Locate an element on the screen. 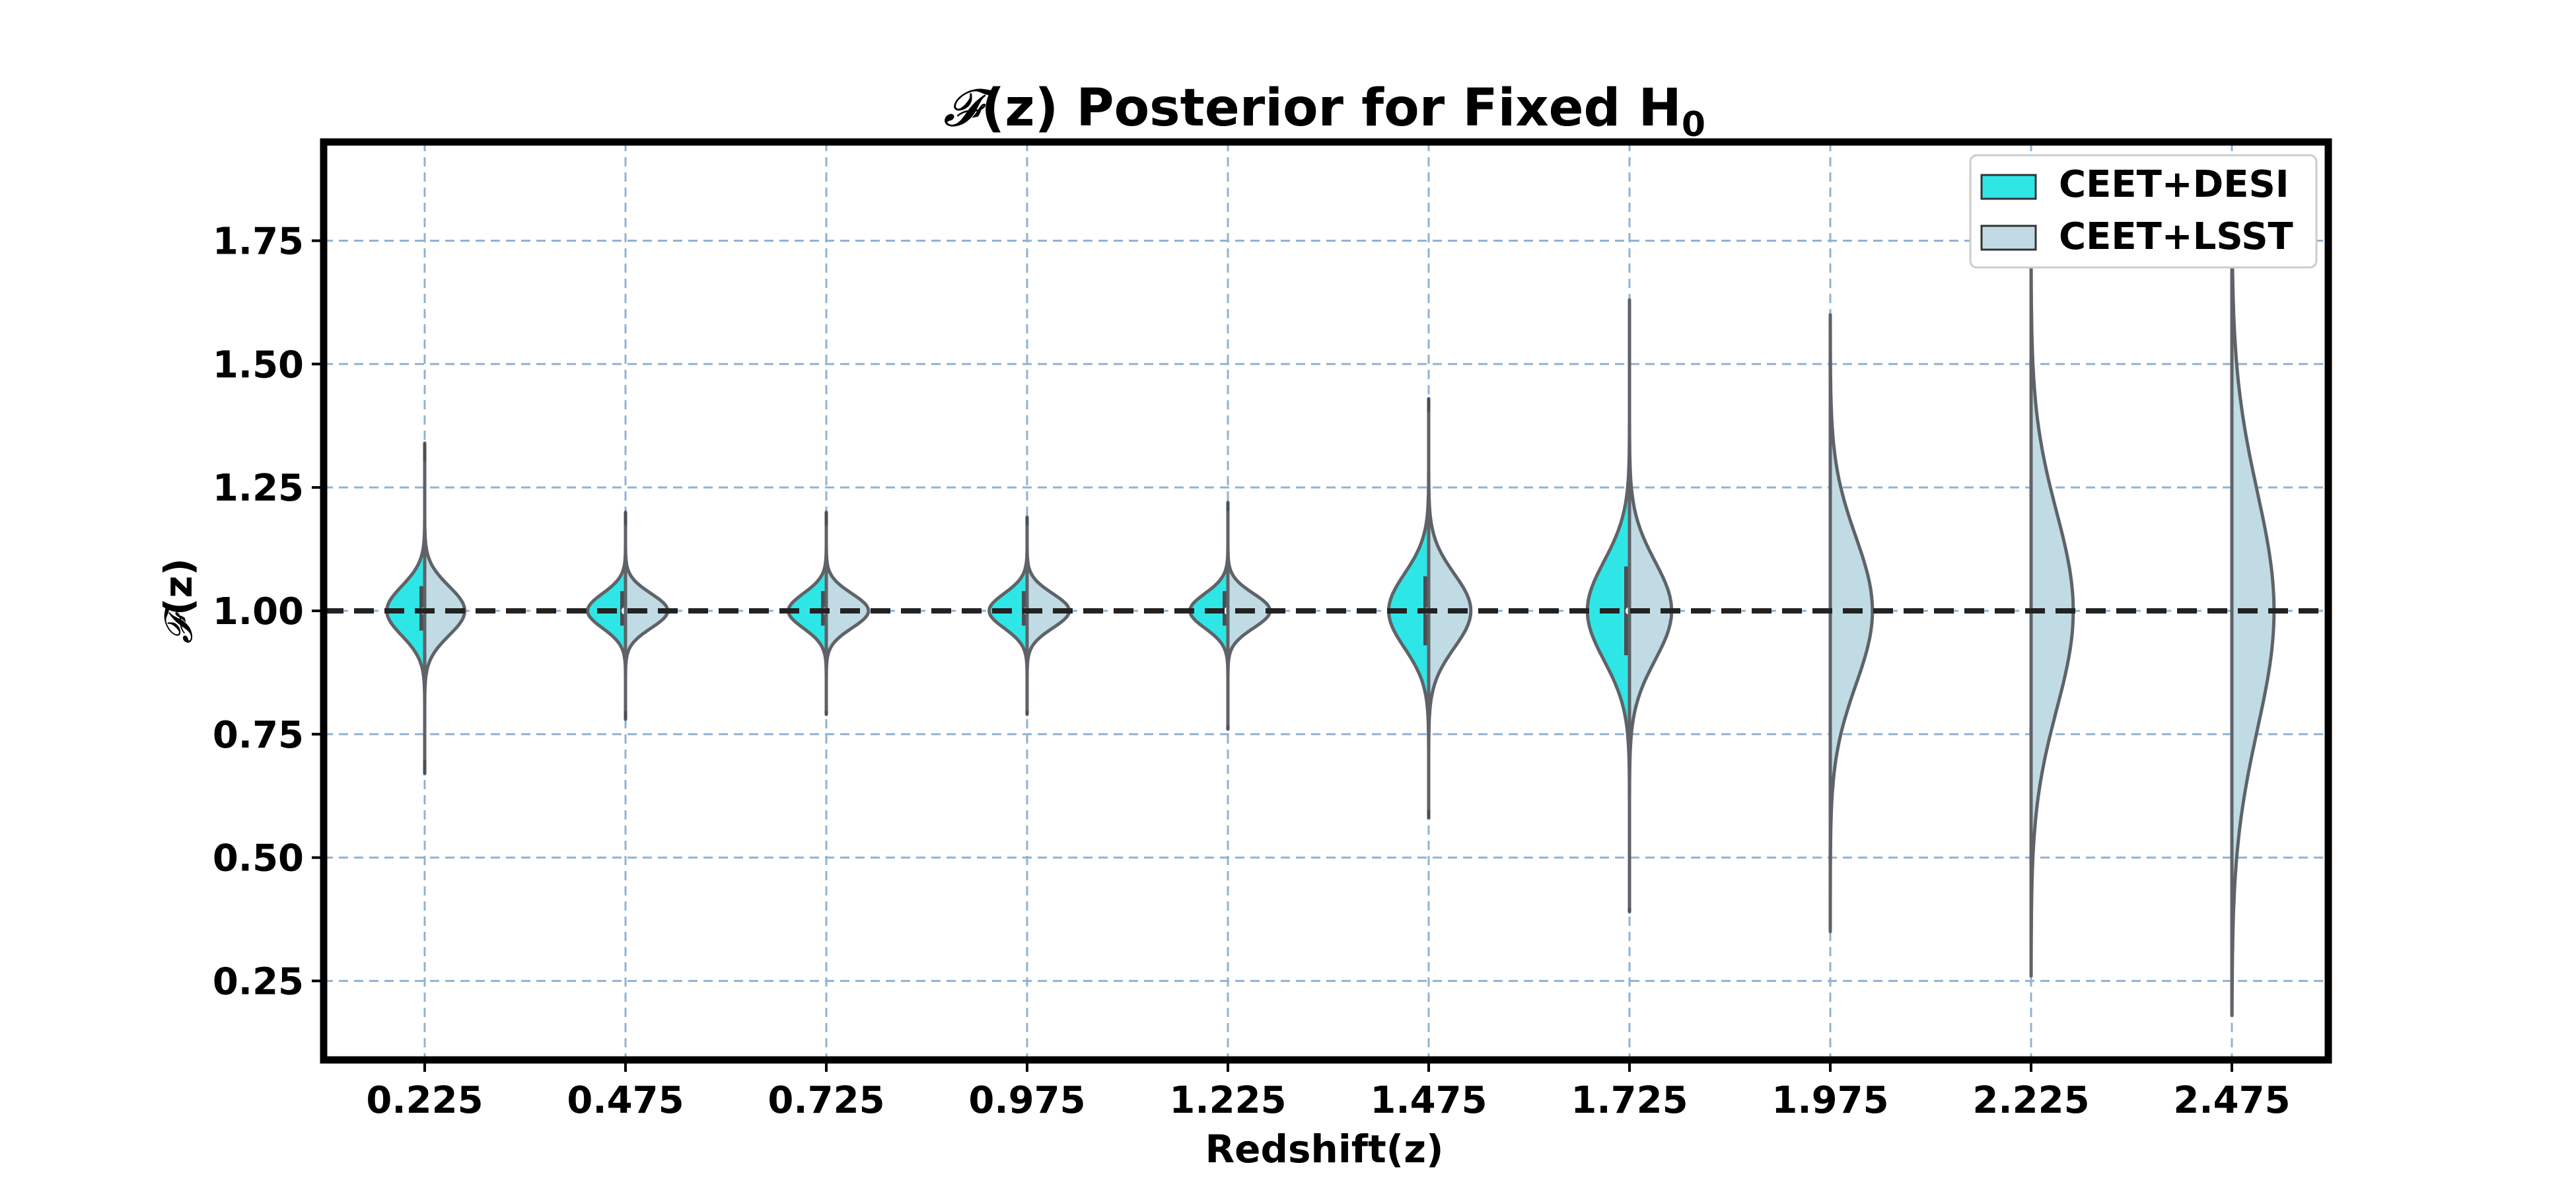 This screenshot has width=2576, height=1192. y-tick-label: 1.00 is located at coordinates (259, 611).